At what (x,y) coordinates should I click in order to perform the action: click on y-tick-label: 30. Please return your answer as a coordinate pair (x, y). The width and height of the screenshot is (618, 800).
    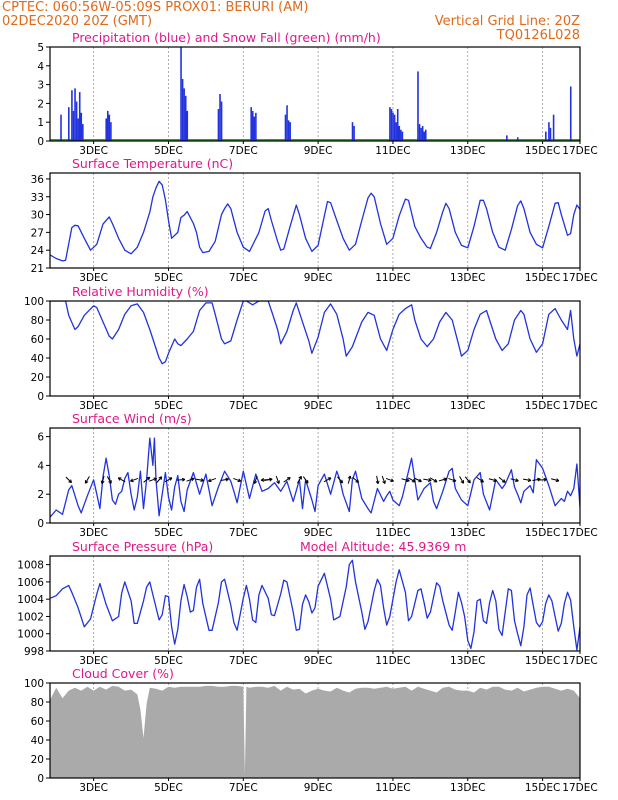
    Looking at the image, I should click on (37, 216).